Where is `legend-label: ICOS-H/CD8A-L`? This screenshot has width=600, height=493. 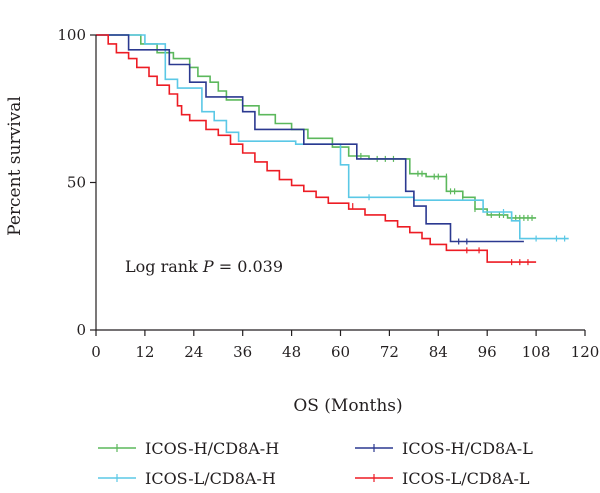
legend-label: ICOS-H/CD8A-L is located at coordinates (467, 448).